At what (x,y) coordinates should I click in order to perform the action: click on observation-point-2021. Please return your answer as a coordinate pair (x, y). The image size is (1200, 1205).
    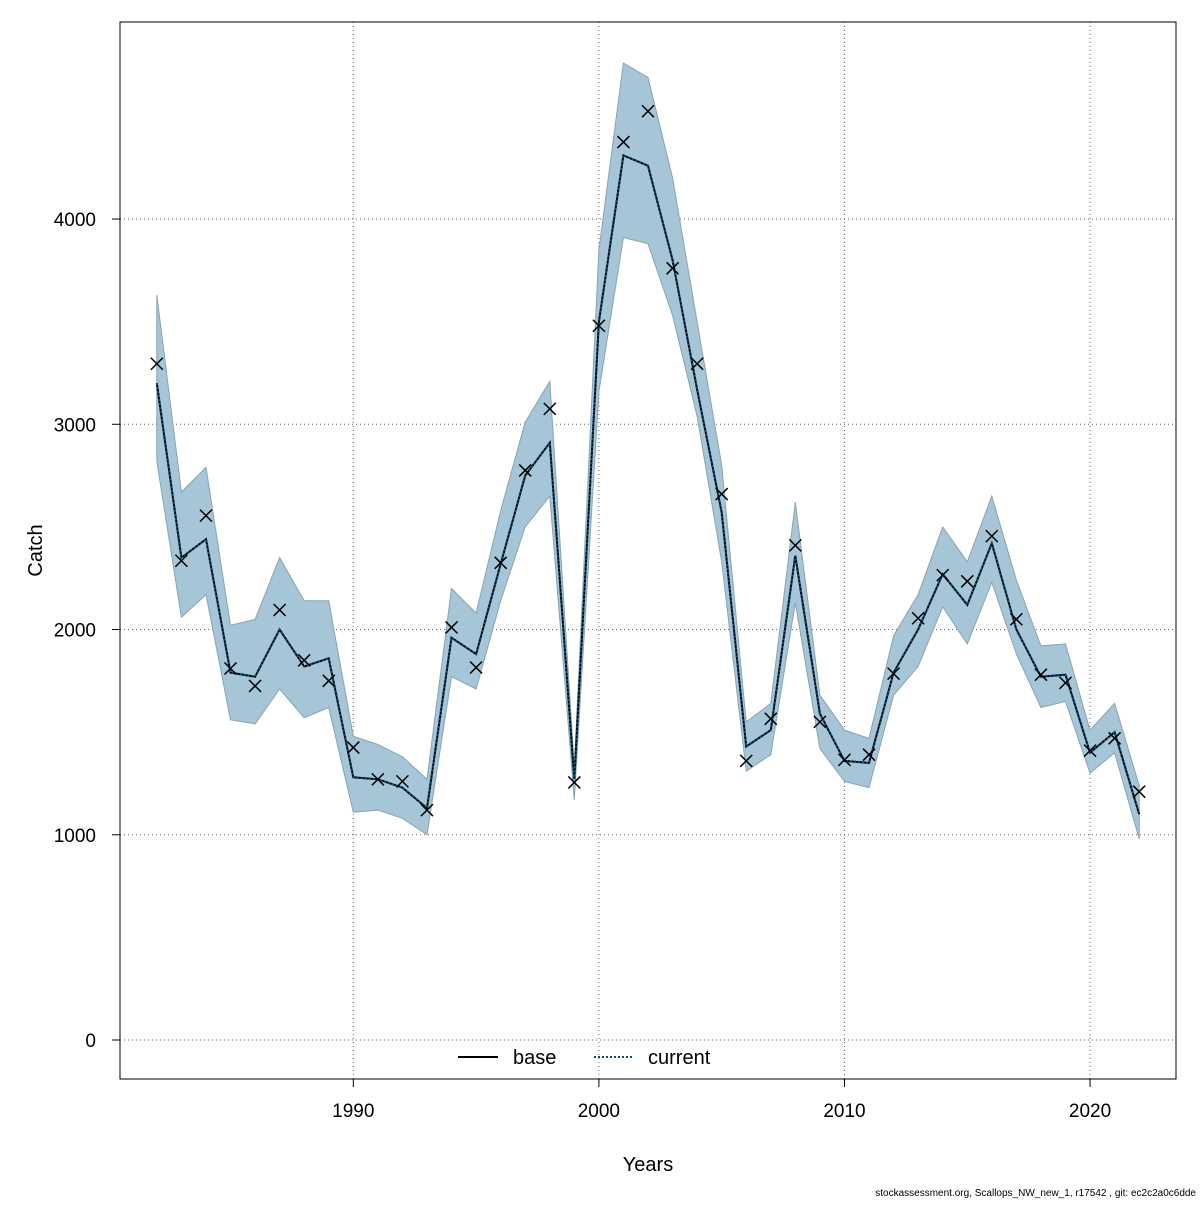
    Looking at the image, I should click on (1115, 738).